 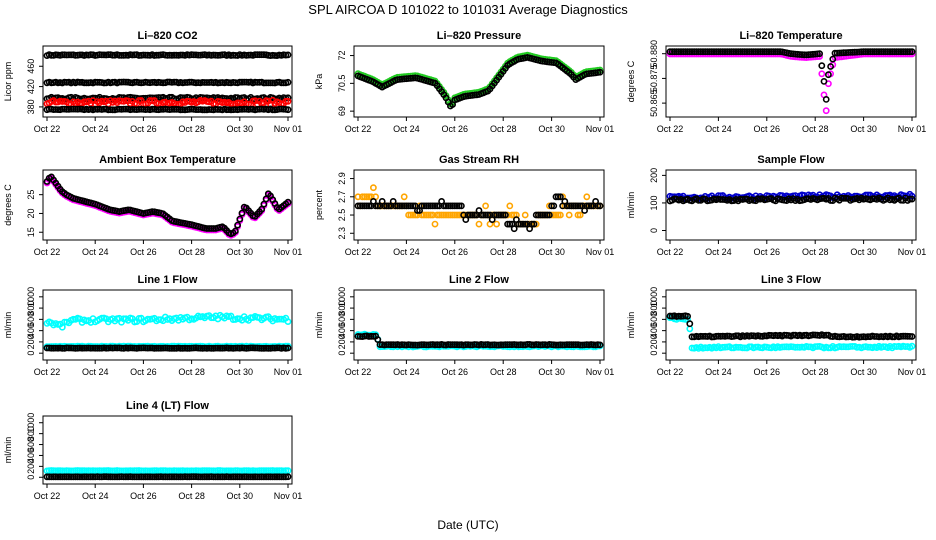 I want to click on y-tick-label: 380, so click(x=31, y=106).